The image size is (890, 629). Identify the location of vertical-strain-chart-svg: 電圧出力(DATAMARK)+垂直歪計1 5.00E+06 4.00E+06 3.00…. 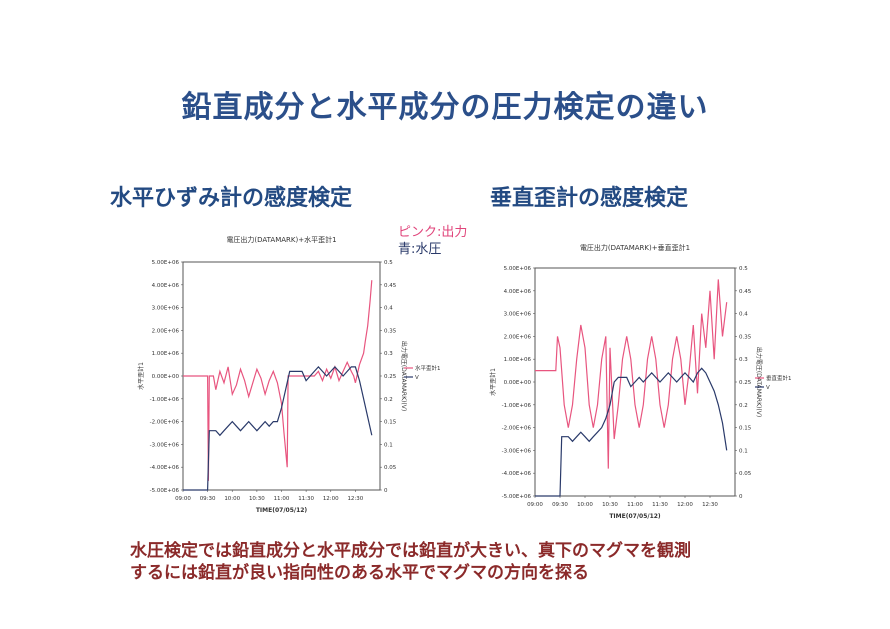
(640, 381).